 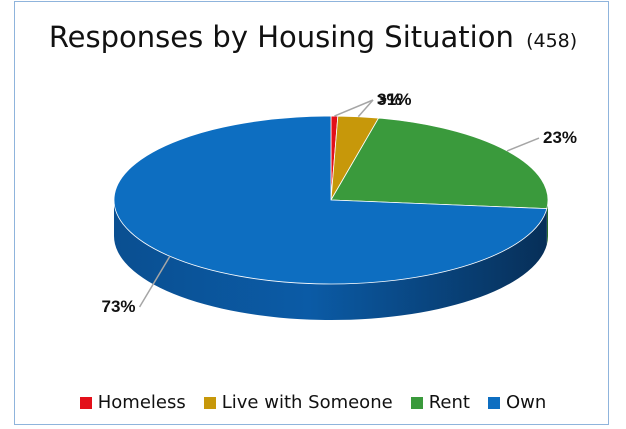 What do you see at coordinates (281, 37) in the screenshot?
I see `chart-title-text: Responses by Housing Situation` at bounding box center [281, 37].